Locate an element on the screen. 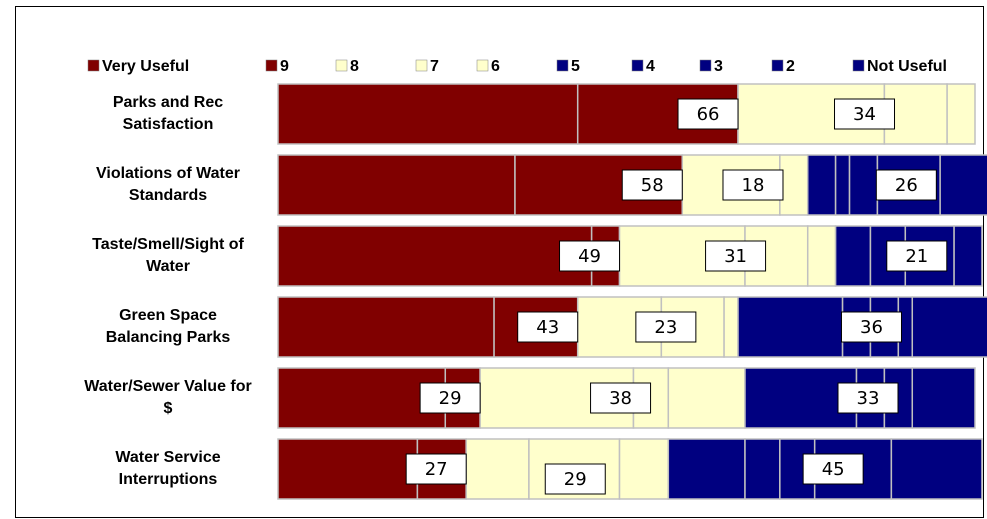  legend-label: 7 is located at coordinates (434, 66).